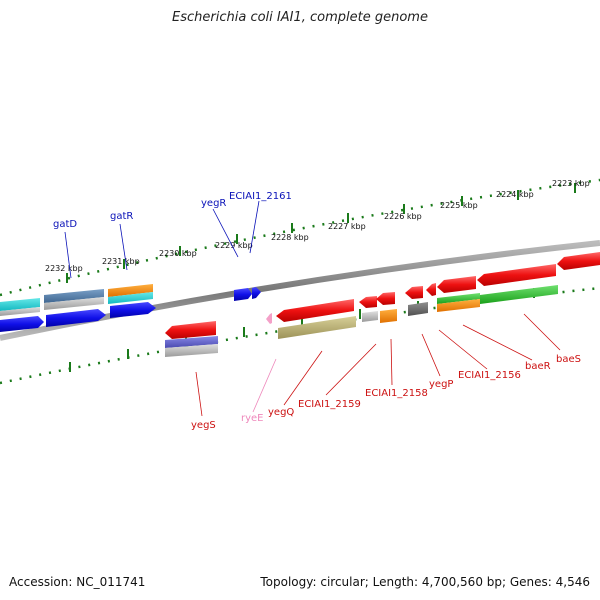  What do you see at coordinates (571, 183) in the screenshot?
I see `scale-label-2223: 2223 kbp` at bounding box center [571, 183].